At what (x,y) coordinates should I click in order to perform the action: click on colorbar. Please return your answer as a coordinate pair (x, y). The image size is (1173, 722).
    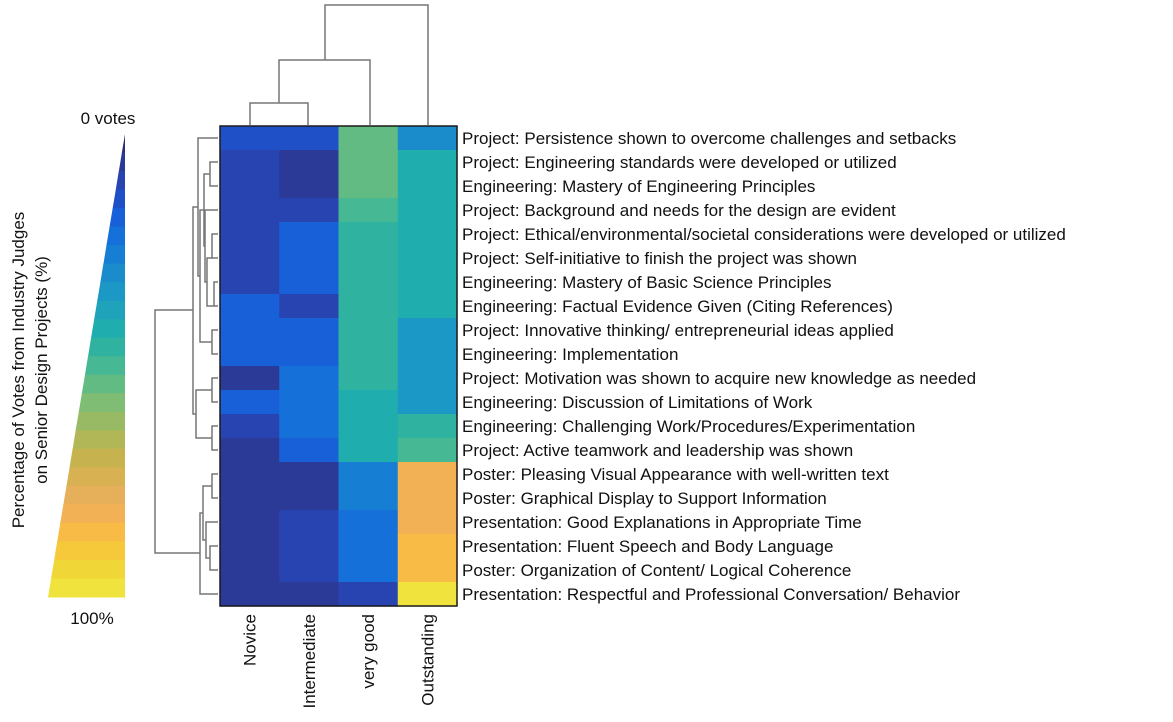
    Looking at the image, I should click on (87, 366).